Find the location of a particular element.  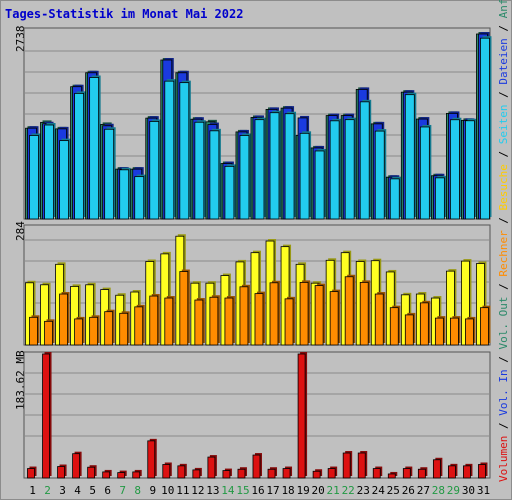

day-label-3: 3 is located at coordinates (62, 490).